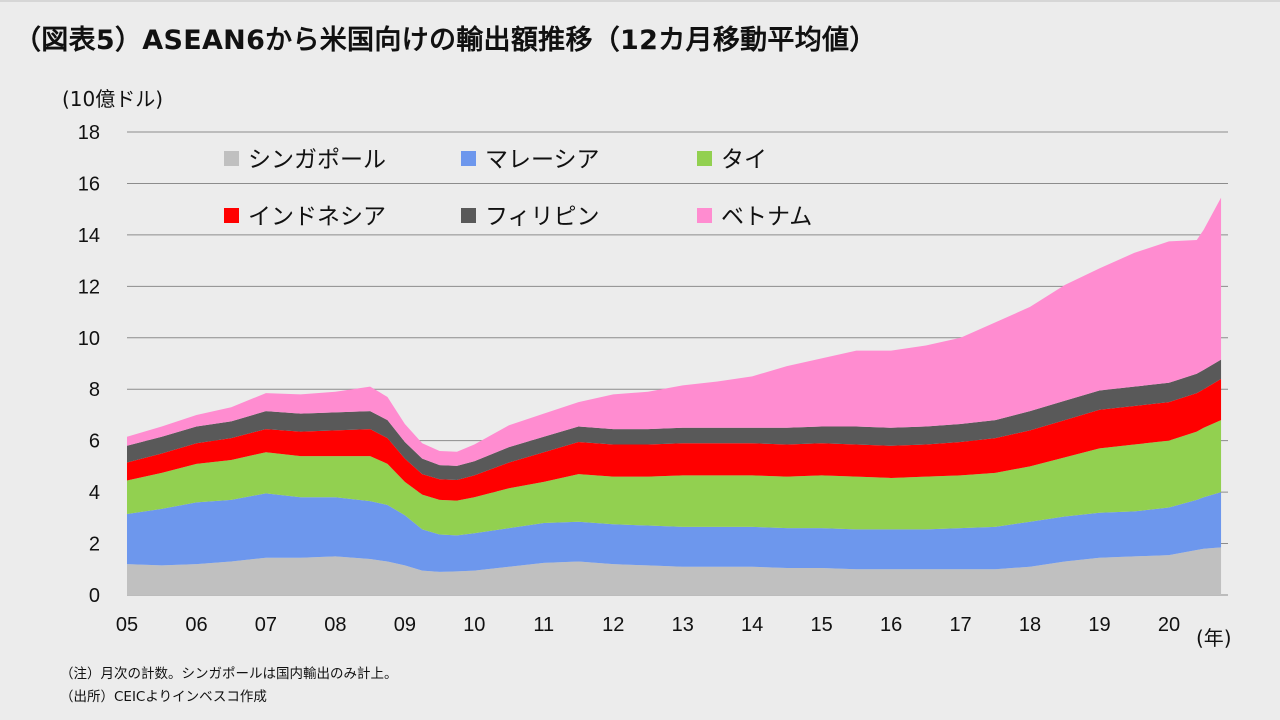 The width and height of the screenshot is (1280, 720). I want to click on y-tick-label: 14, so click(89, 236).